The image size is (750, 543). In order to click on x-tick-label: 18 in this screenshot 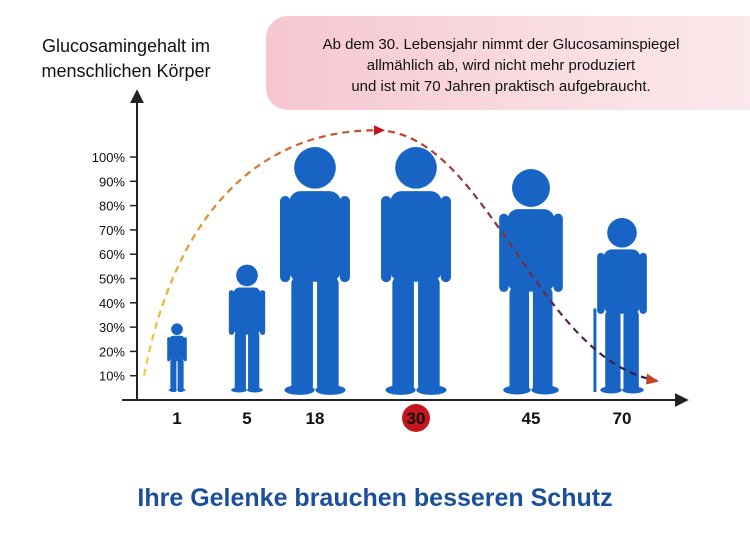, I will do `click(315, 418)`.